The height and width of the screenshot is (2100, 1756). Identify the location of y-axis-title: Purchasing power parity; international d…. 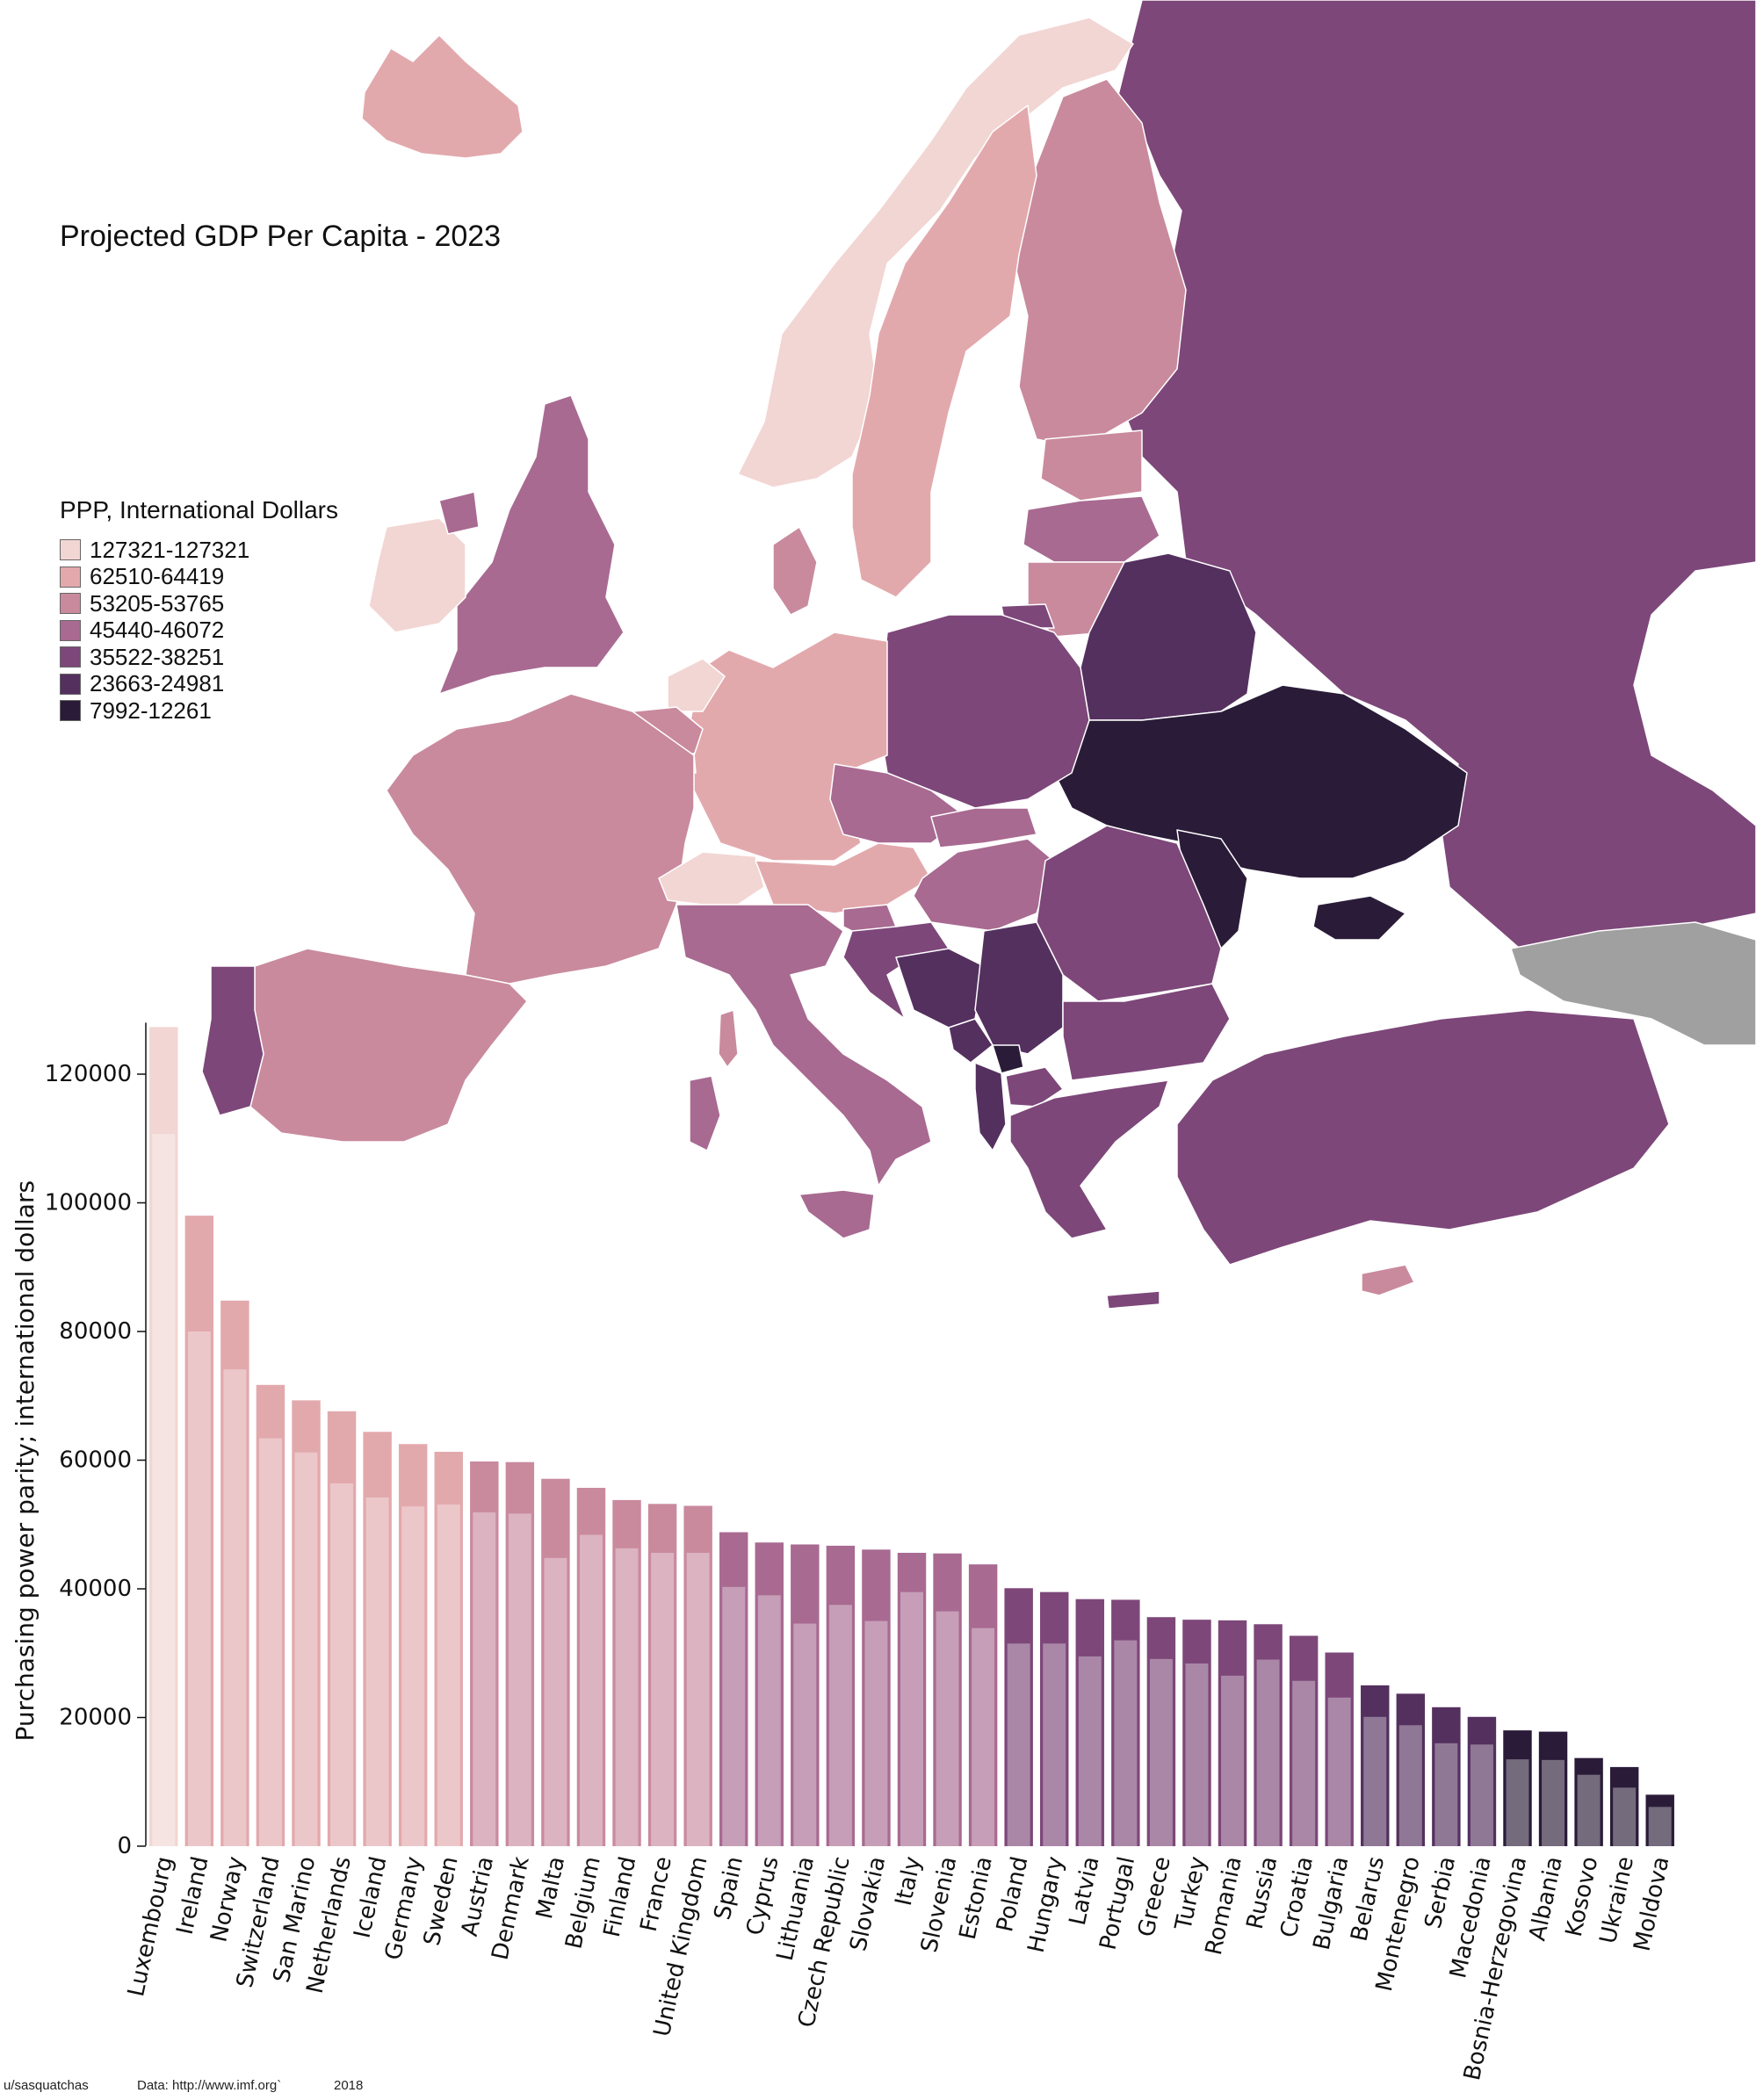
(25, 1461).